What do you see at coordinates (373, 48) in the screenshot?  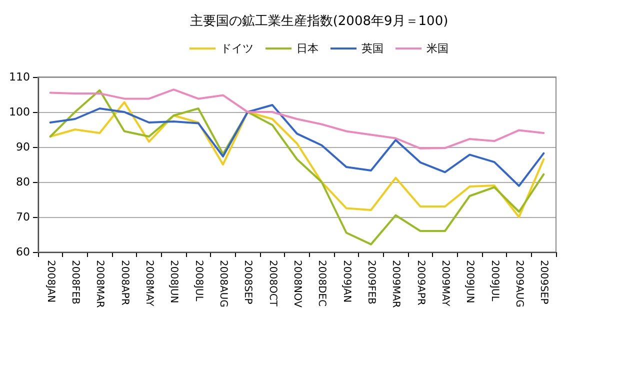 I see `legend-label: 英国` at bounding box center [373, 48].